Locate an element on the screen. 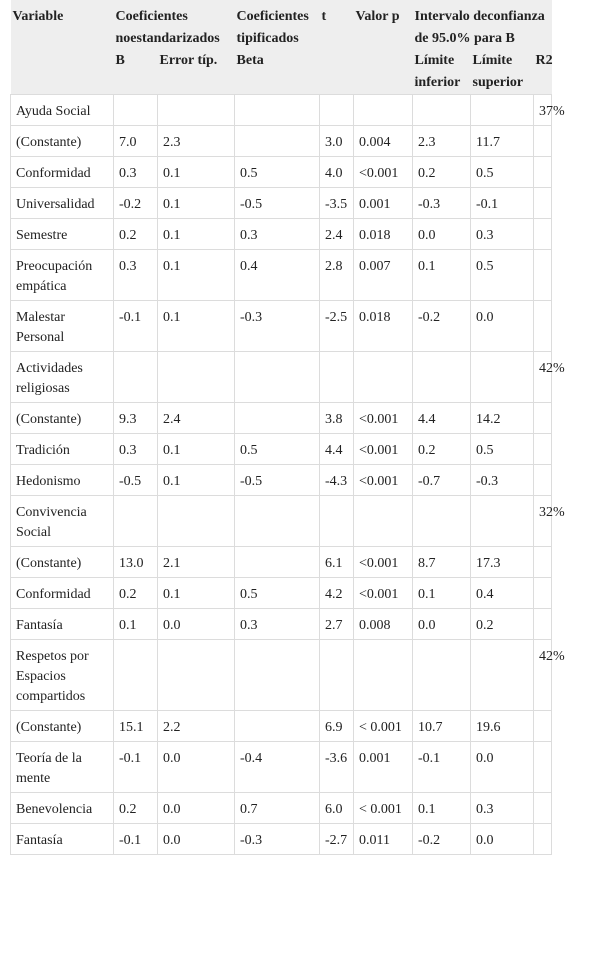 This screenshot has height=962, width=590. cell-variable: Preocupación empática is located at coordinates (62, 275).